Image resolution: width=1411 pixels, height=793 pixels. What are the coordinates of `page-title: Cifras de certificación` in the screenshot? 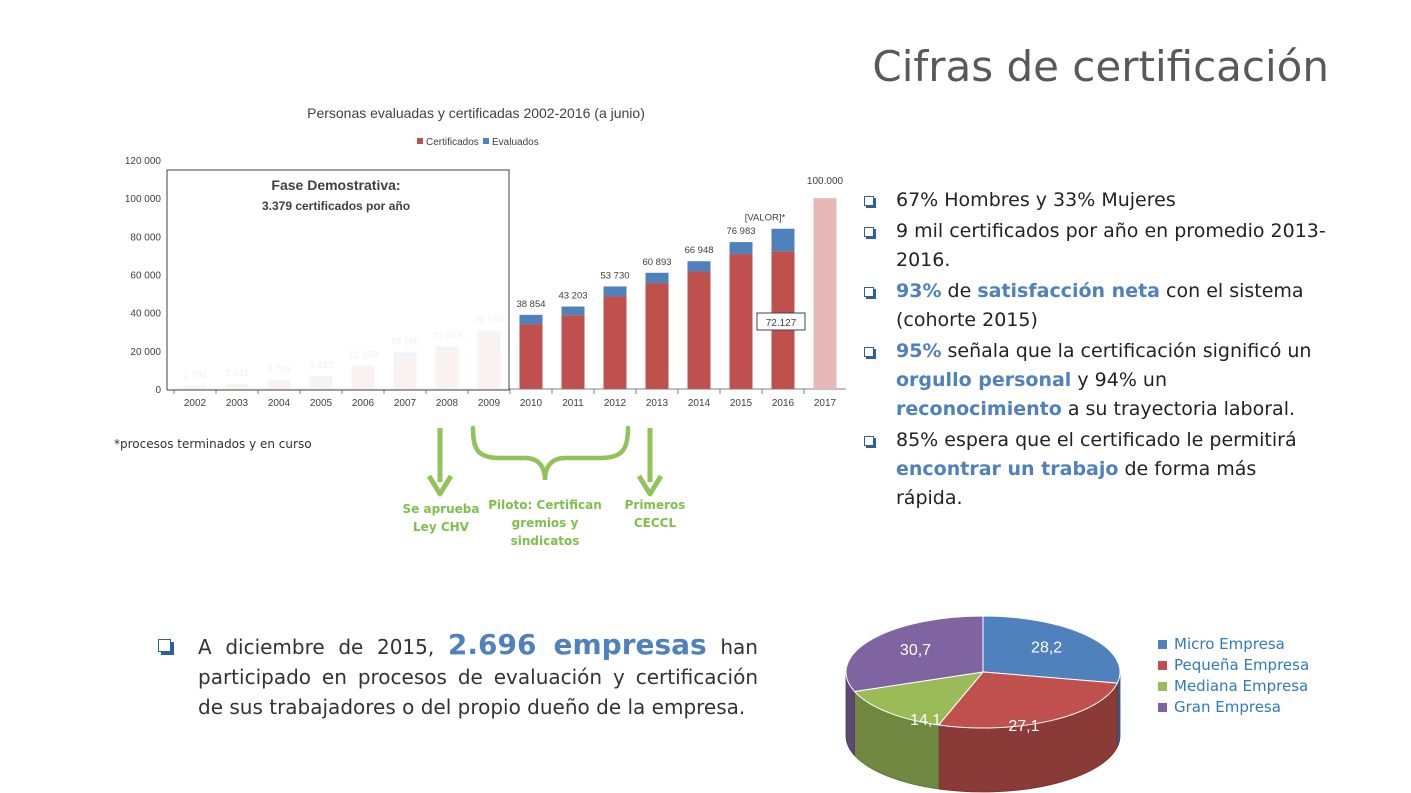 It's located at (1100, 66).